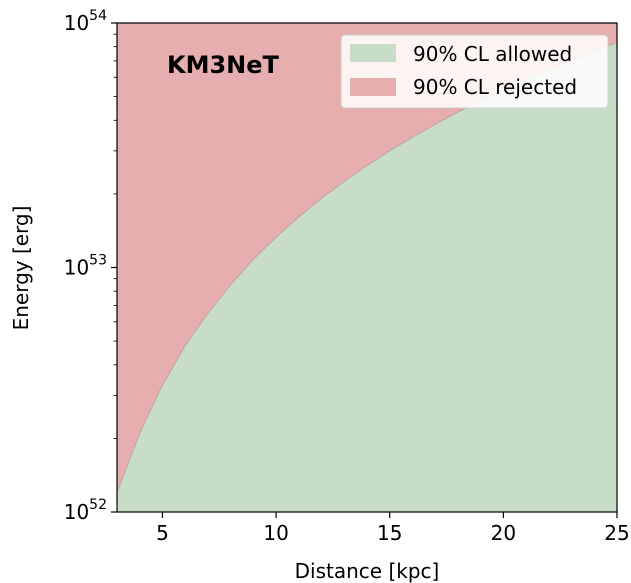  What do you see at coordinates (373, 87) in the screenshot?
I see `legend-swatch-rejected` at bounding box center [373, 87].